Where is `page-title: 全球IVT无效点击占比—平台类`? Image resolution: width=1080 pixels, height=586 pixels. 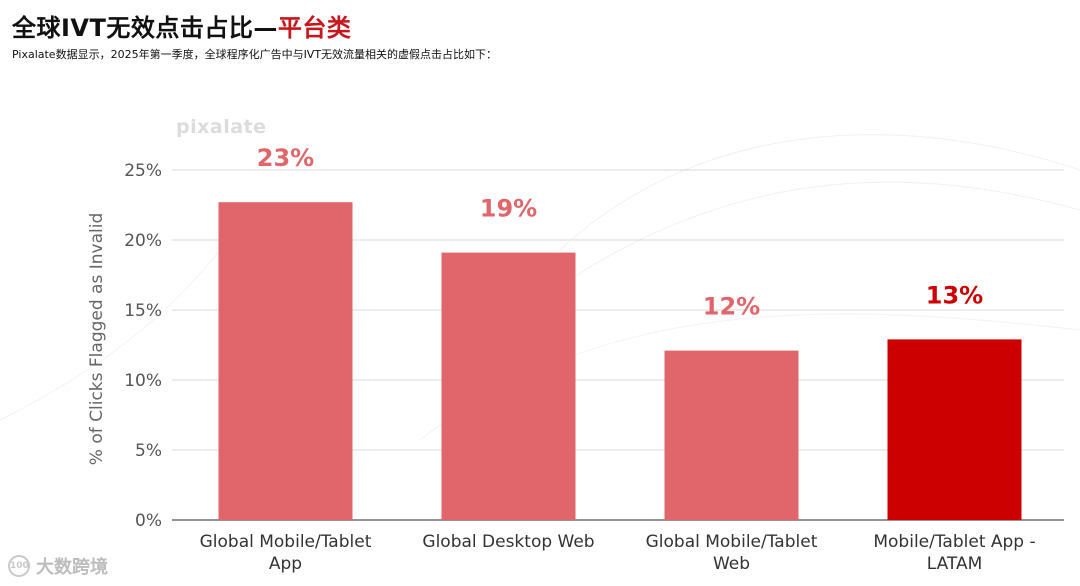 page-title: 全球IVT无效点击占比—平台类 is located at coordinates (181, 25).